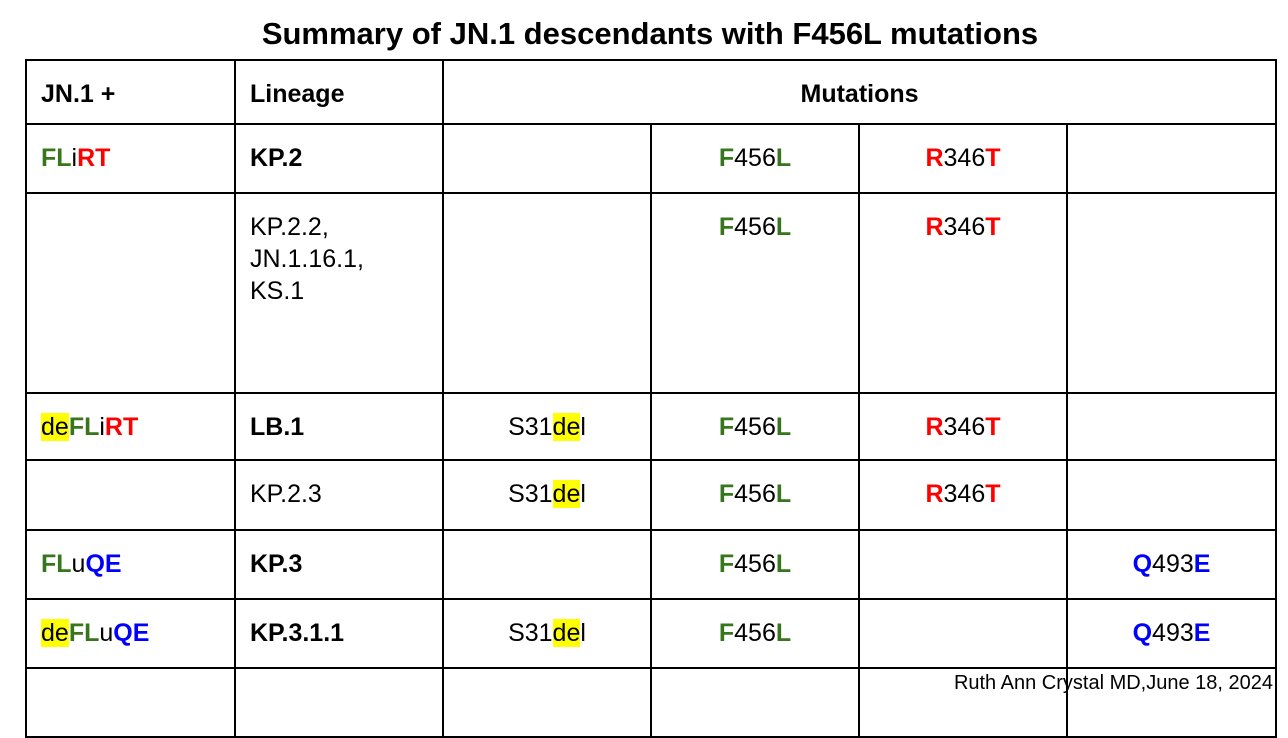  I want to click on lineage-cell: KP.3, so click(339, 564).